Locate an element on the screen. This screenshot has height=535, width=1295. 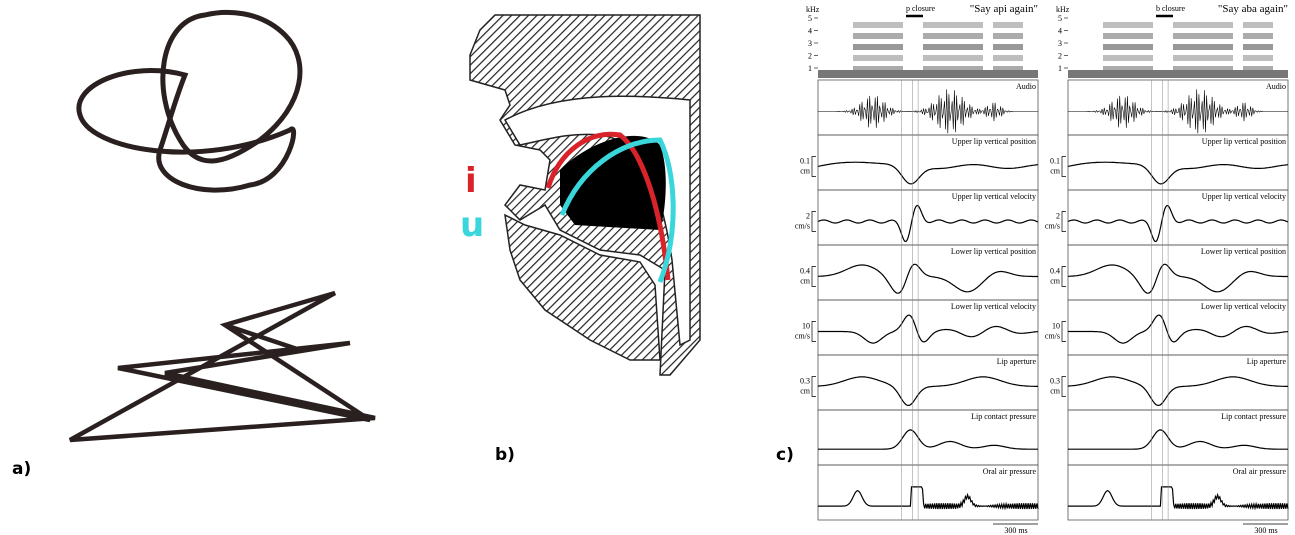
panel-label: a) is located at coordinates (21, 469).